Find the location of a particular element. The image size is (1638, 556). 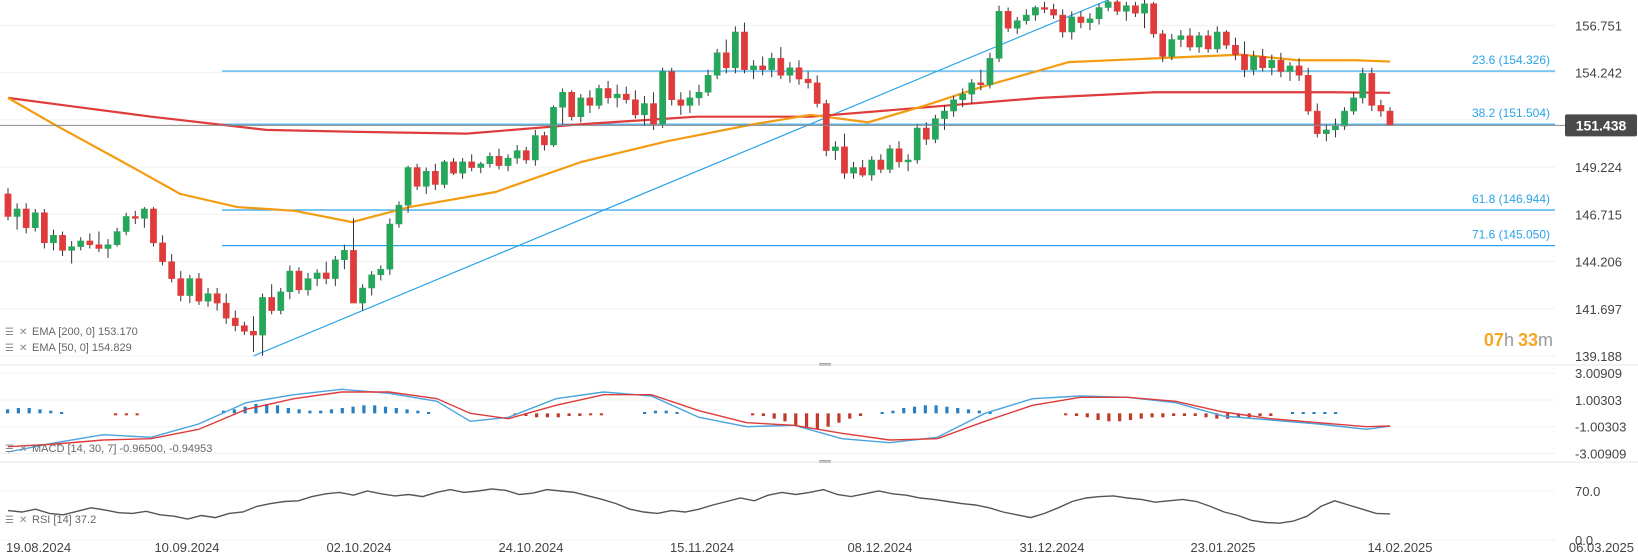

legend-rsi-label: RSI [14] 37.2 is located at coordinates (64, 520).